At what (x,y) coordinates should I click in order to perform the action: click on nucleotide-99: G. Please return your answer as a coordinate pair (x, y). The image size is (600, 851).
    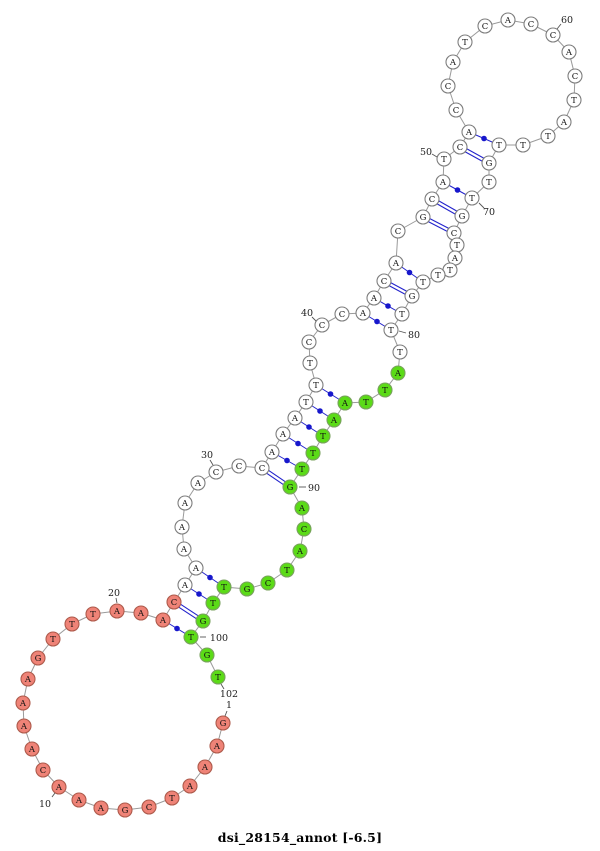
    Looking at the image, I should click on (203, 621).